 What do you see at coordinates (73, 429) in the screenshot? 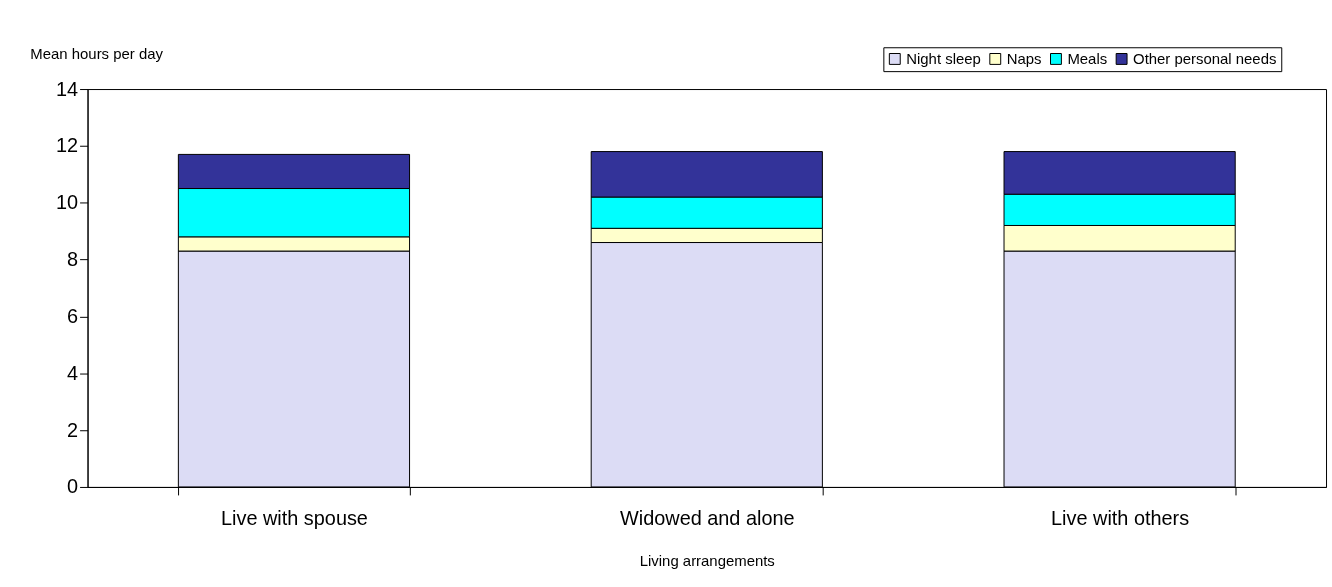
I see `y-tick-label: 2` at bounding box center [73, 429].